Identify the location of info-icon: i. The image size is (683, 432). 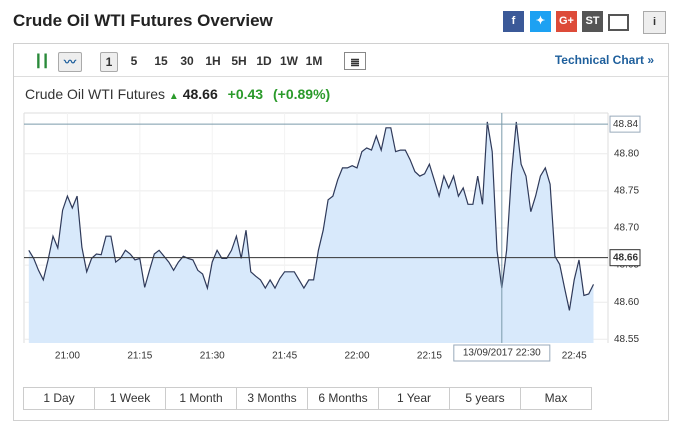
(654, 22).